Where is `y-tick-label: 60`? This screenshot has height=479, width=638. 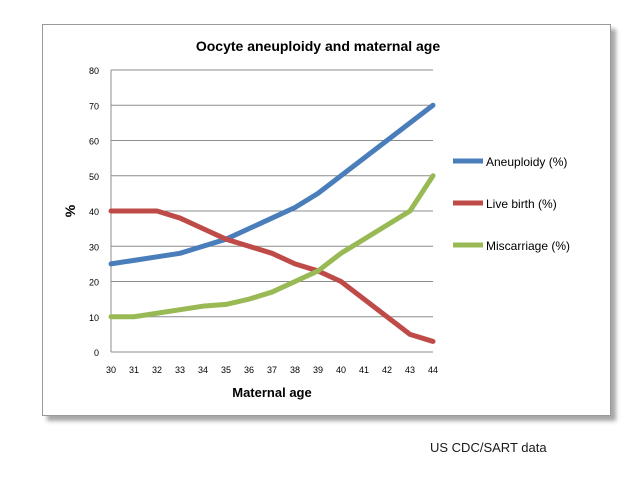 y-tick-label: 60 is located at coordinates (94, 142).